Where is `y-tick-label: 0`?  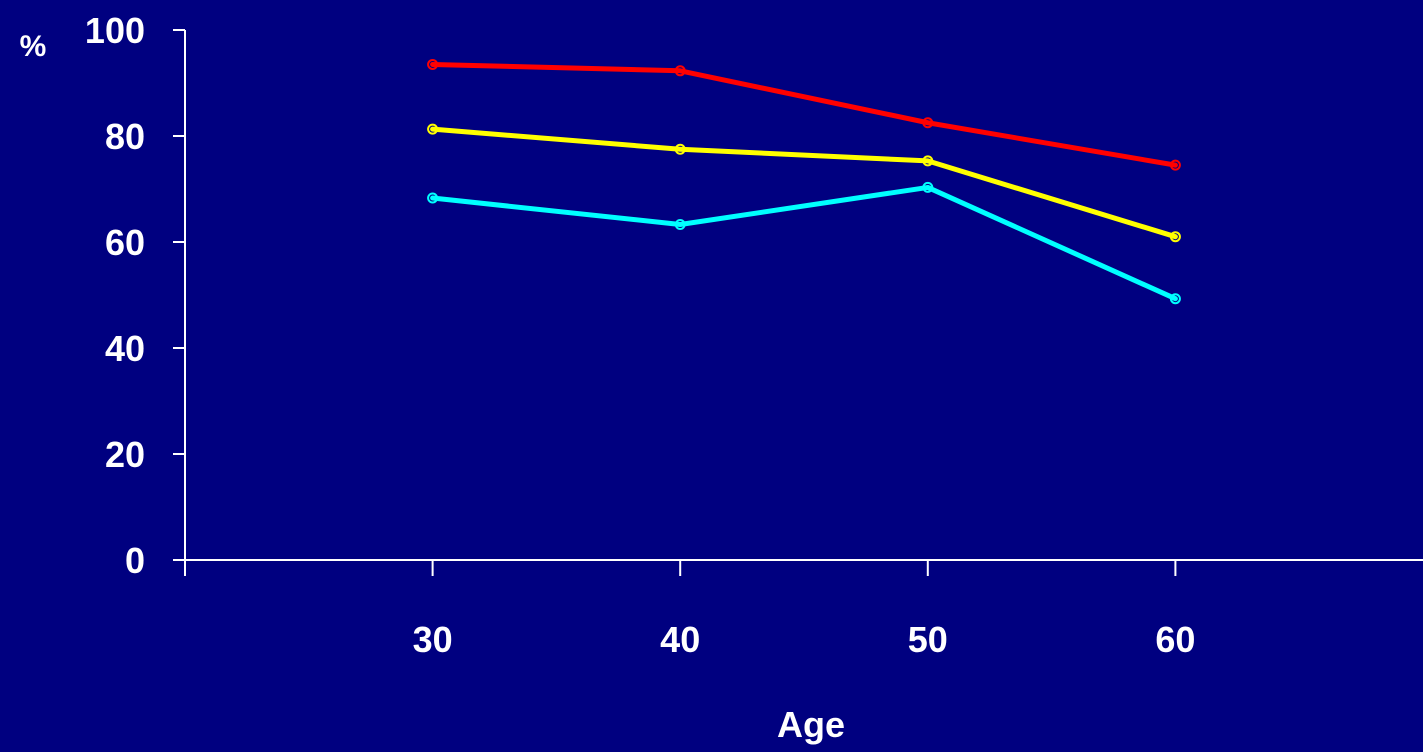 y-tick-label: 0 is located at coordinates (135, 560).